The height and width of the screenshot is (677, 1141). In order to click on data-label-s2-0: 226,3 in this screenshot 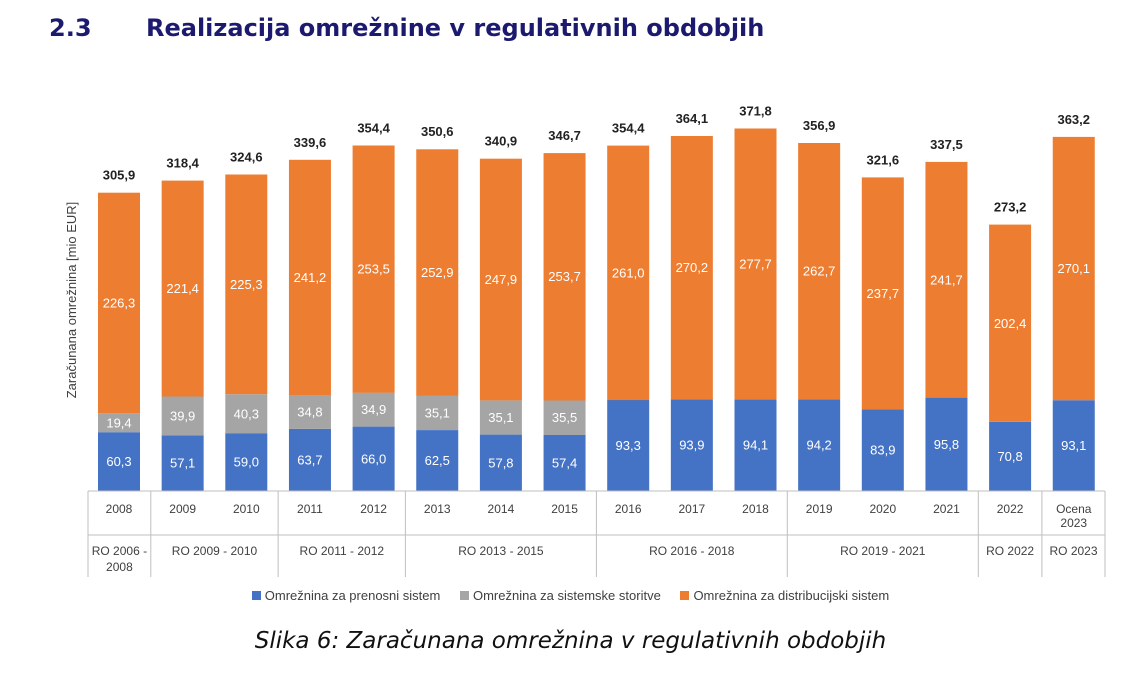, I will do `click(119, 303)`.